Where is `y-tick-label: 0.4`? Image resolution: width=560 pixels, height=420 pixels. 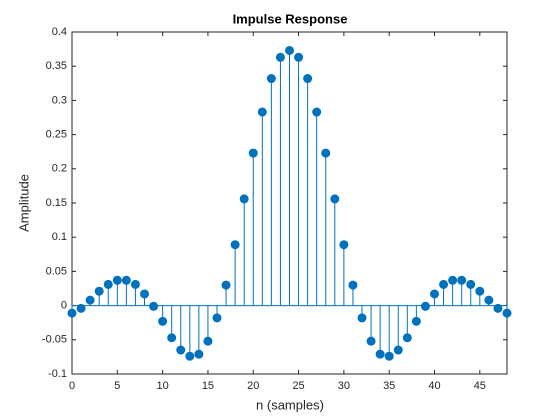
y-tick-label: 0.4 is located at coordinates (59, 32).